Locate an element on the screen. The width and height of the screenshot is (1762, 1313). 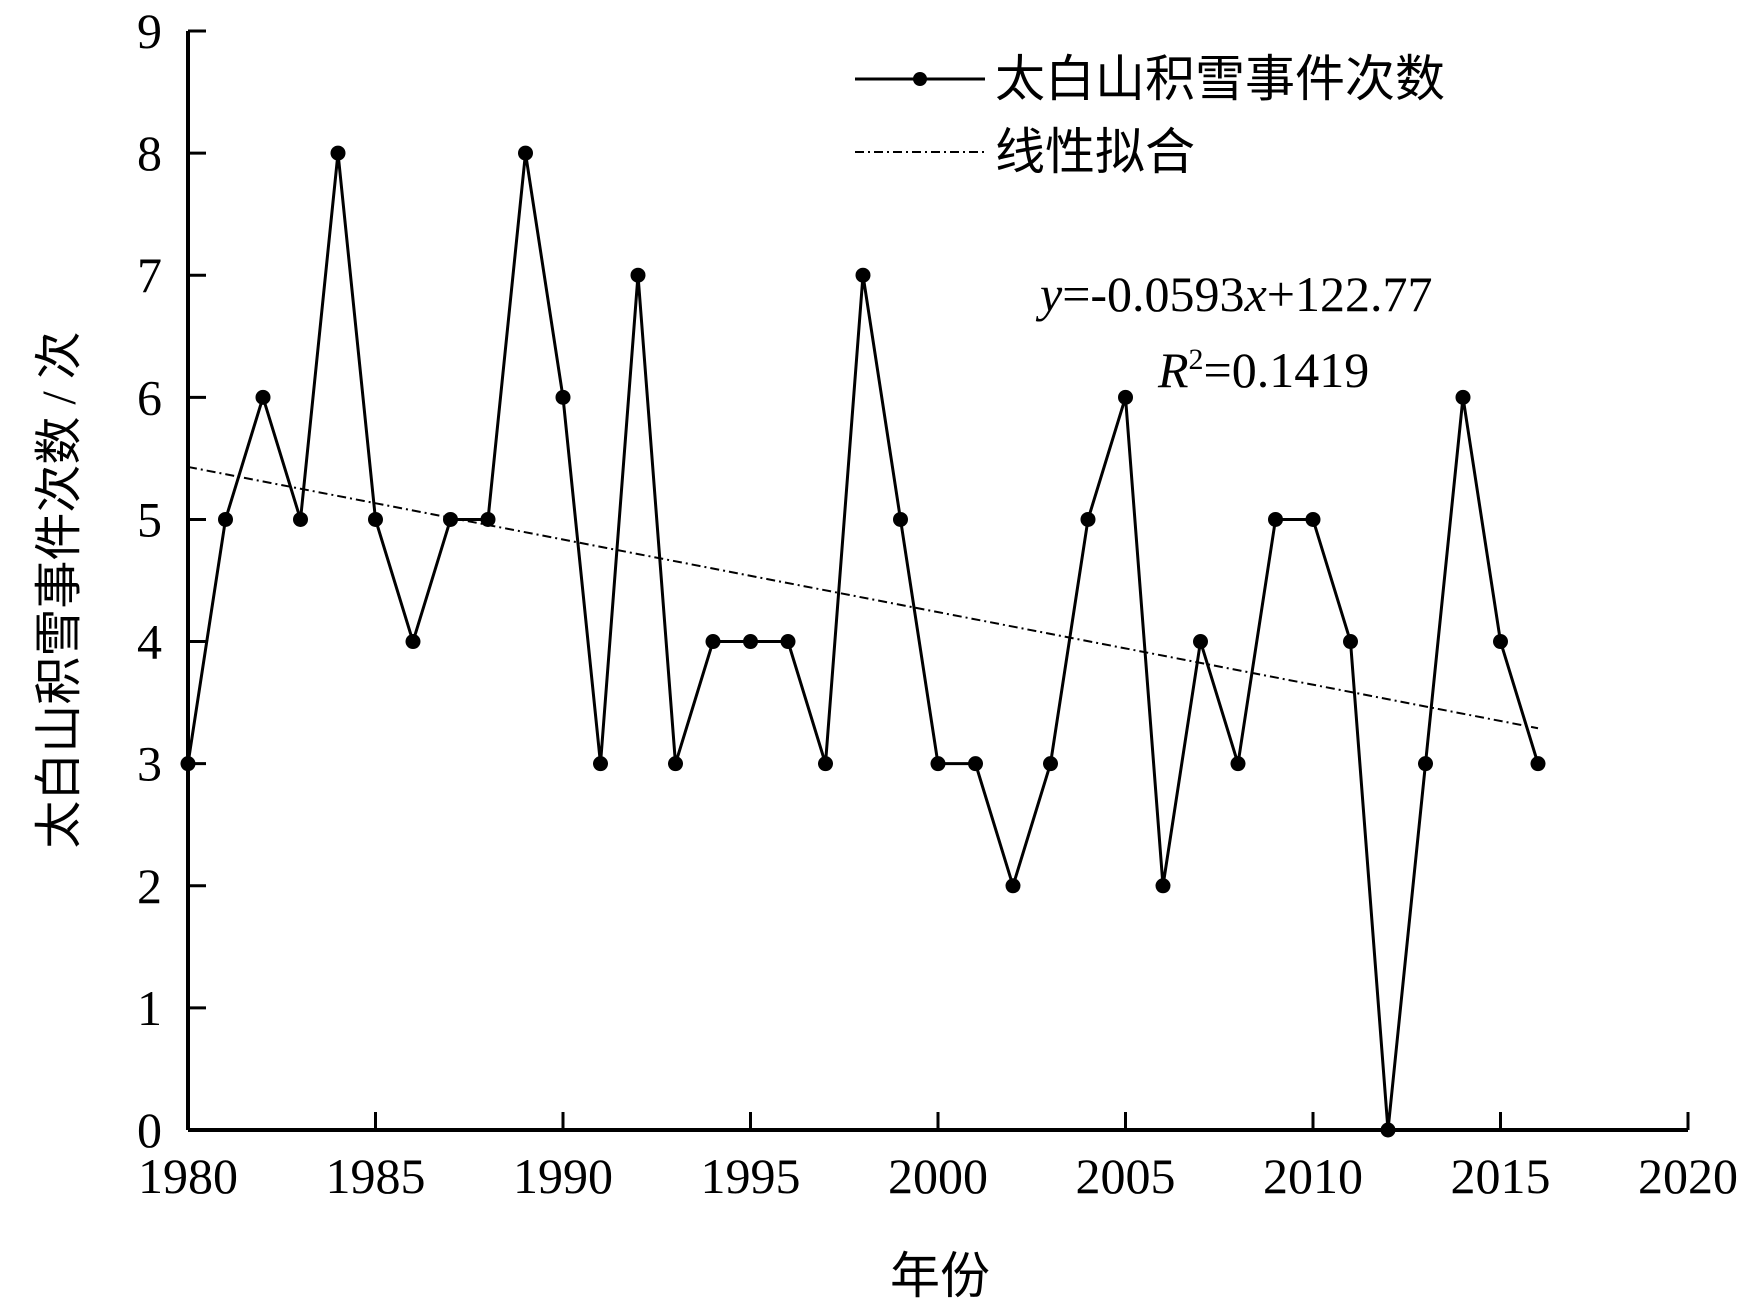
legend-marker-observed is located at coordinates (920, 79).